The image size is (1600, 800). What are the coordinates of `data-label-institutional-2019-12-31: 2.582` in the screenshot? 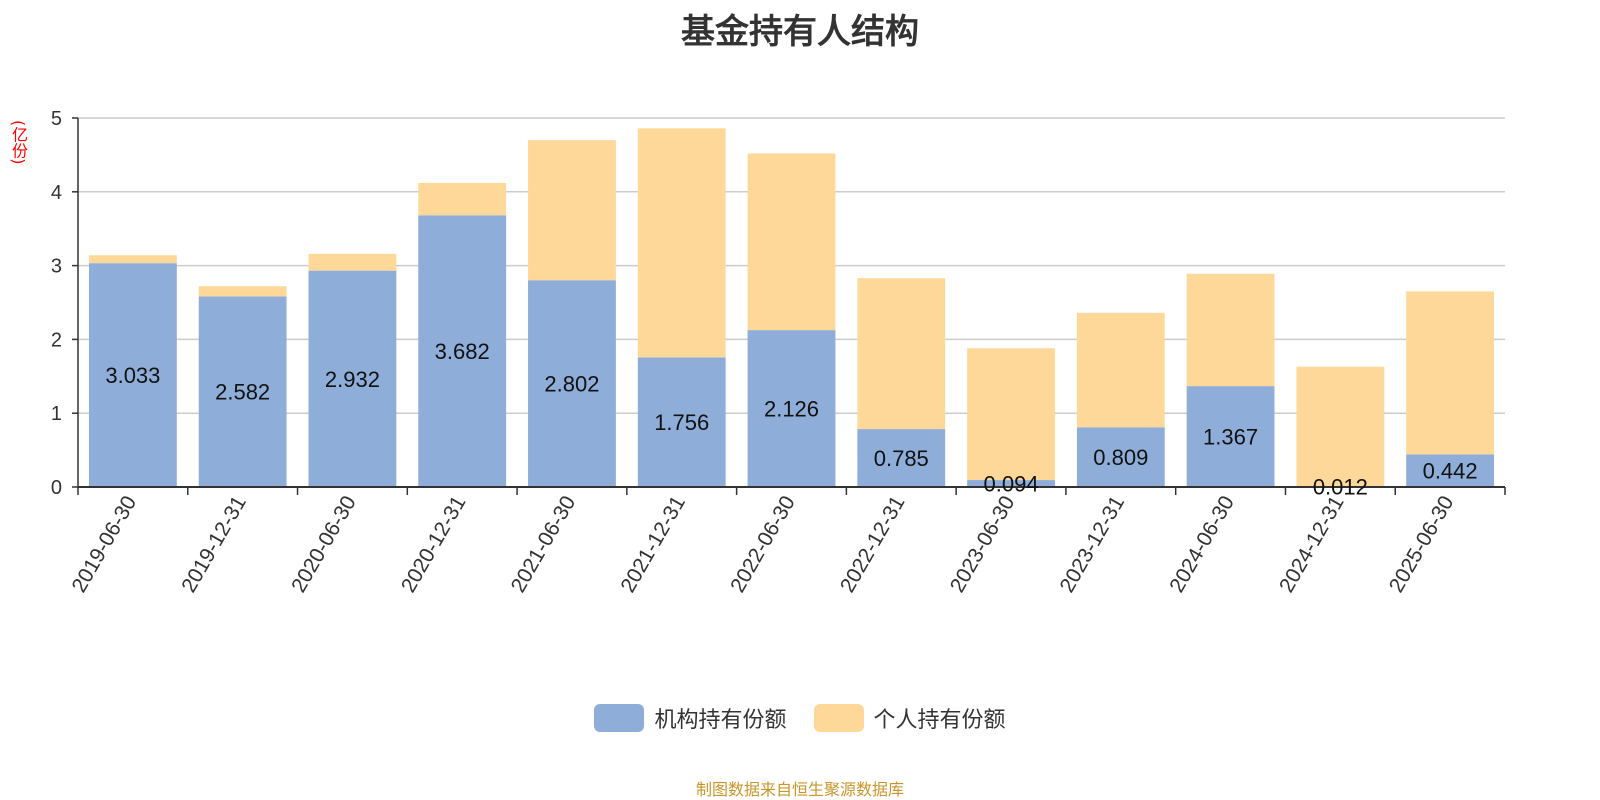 It's located at (242, 392).